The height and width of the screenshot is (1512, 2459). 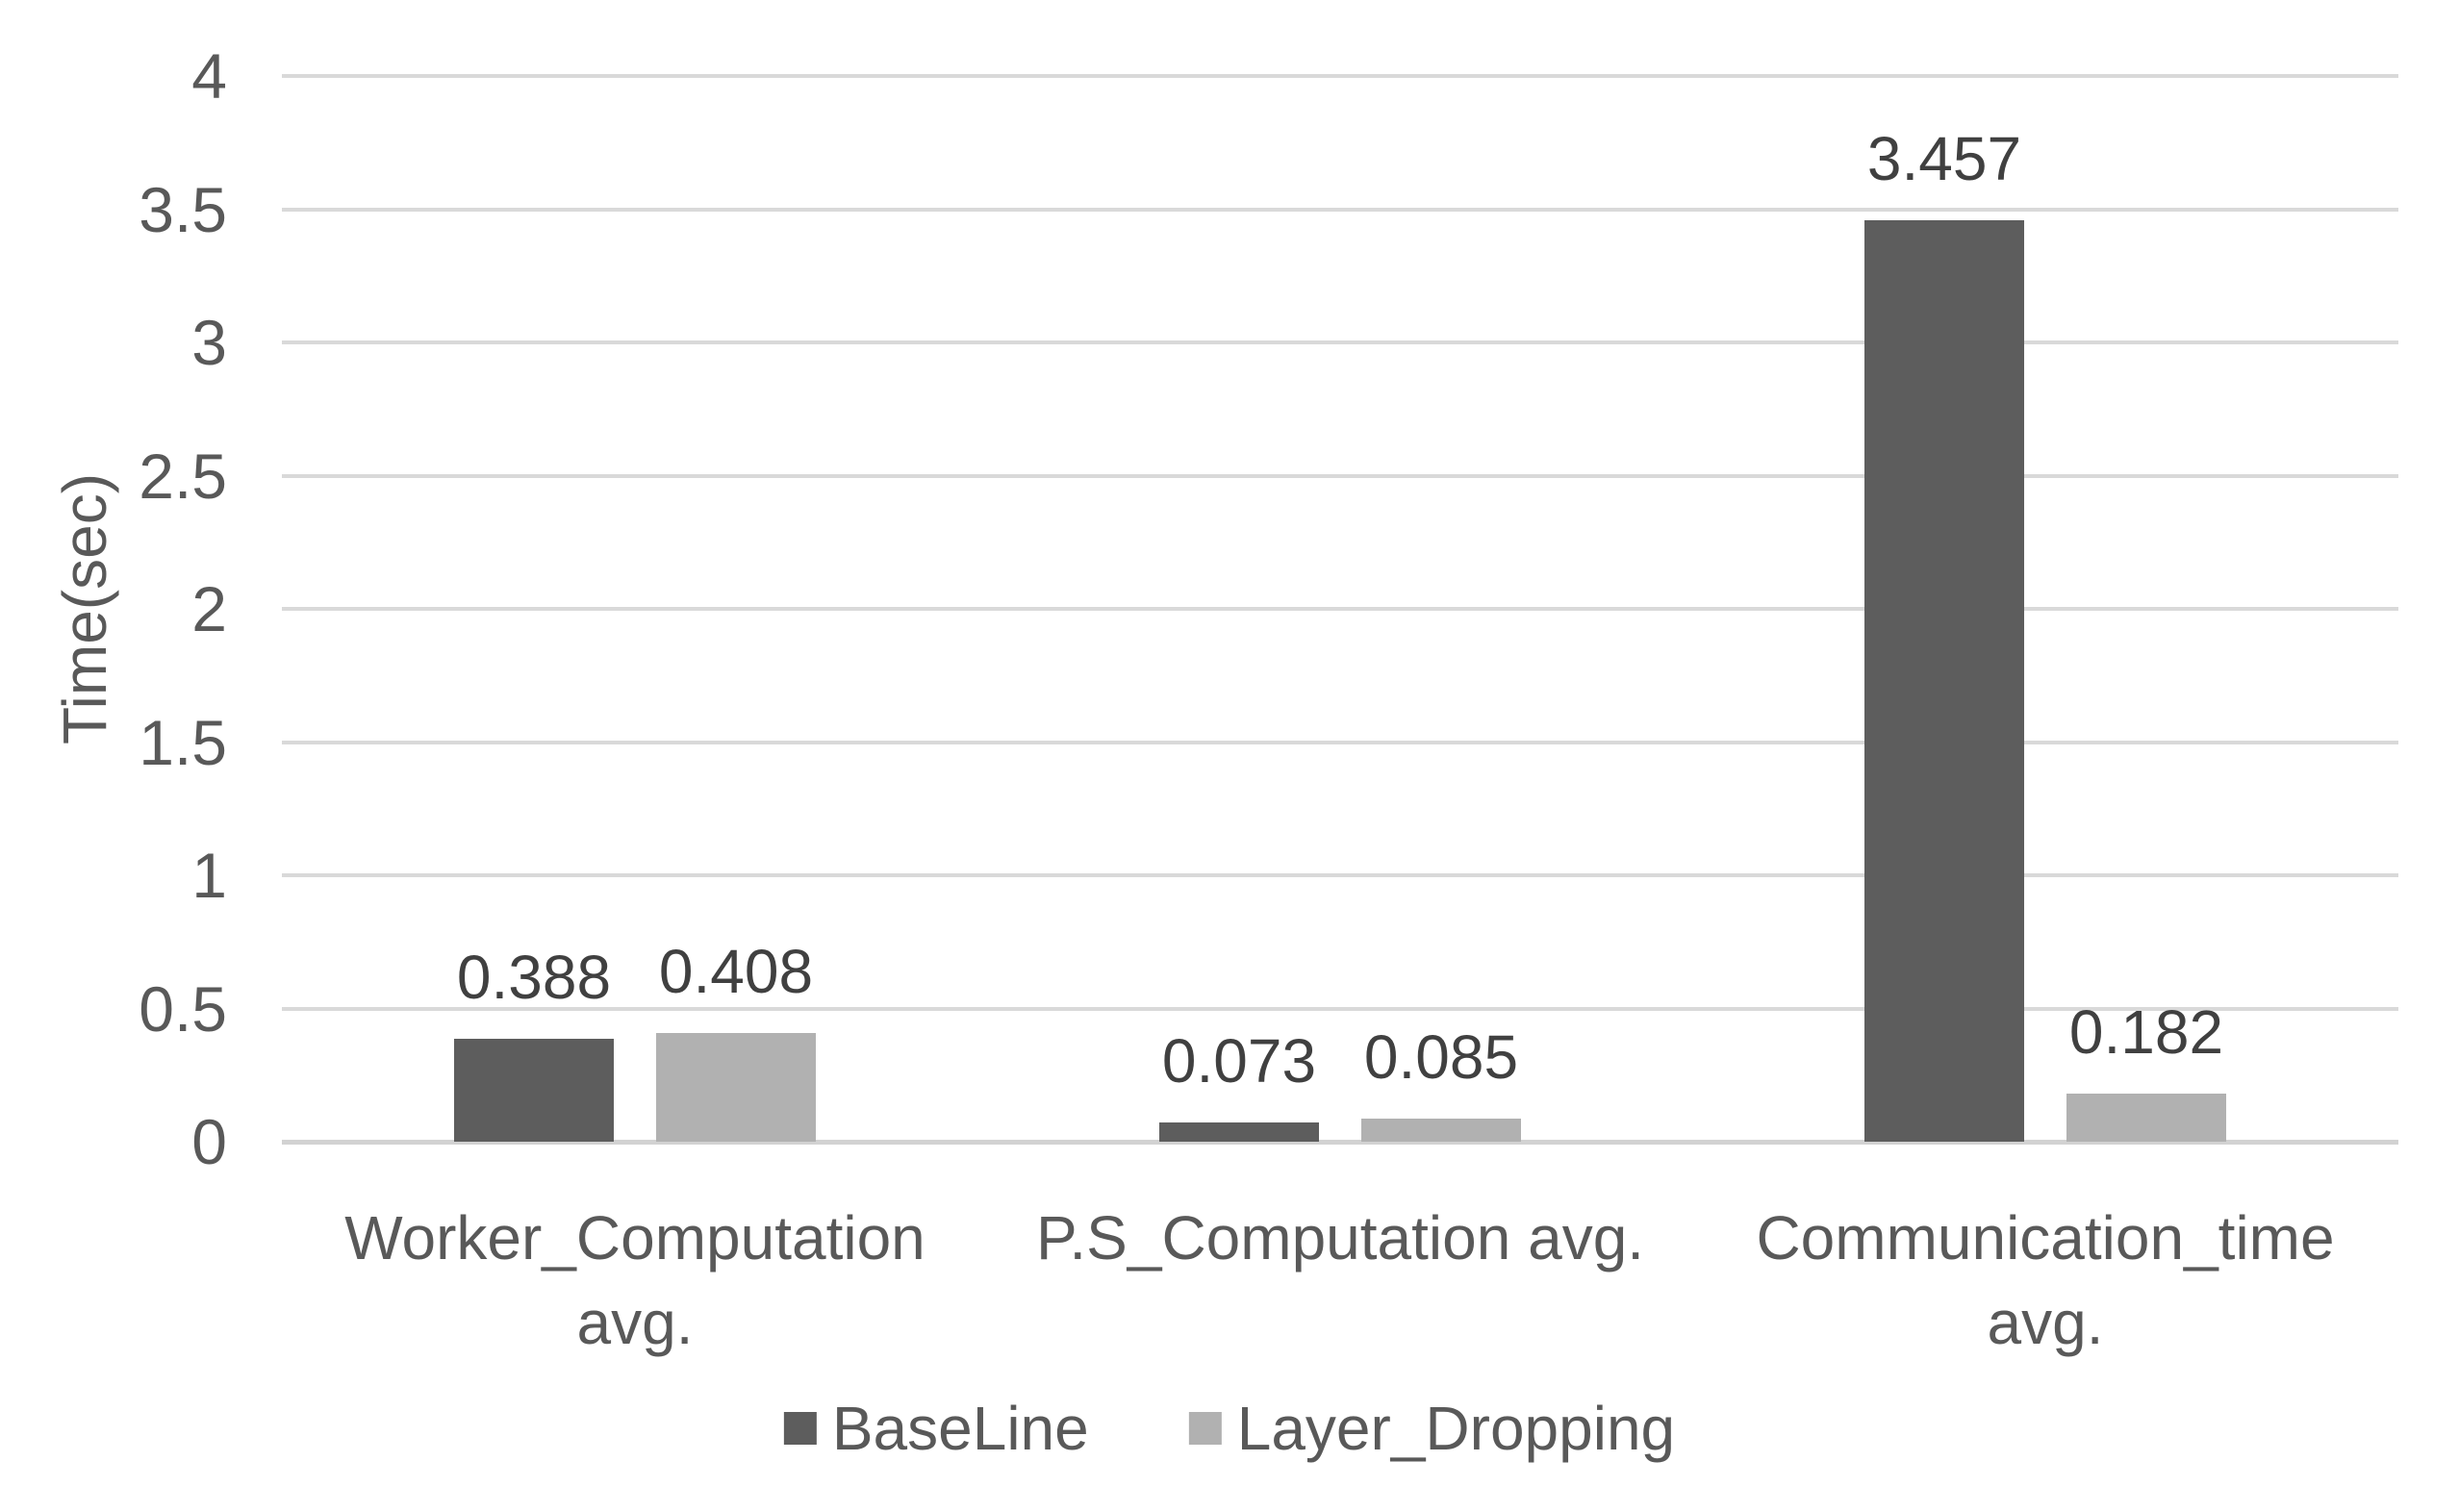 I want to click on x-axis-category-label: P.S_Computation avg., so click(x=1340, y=1238).